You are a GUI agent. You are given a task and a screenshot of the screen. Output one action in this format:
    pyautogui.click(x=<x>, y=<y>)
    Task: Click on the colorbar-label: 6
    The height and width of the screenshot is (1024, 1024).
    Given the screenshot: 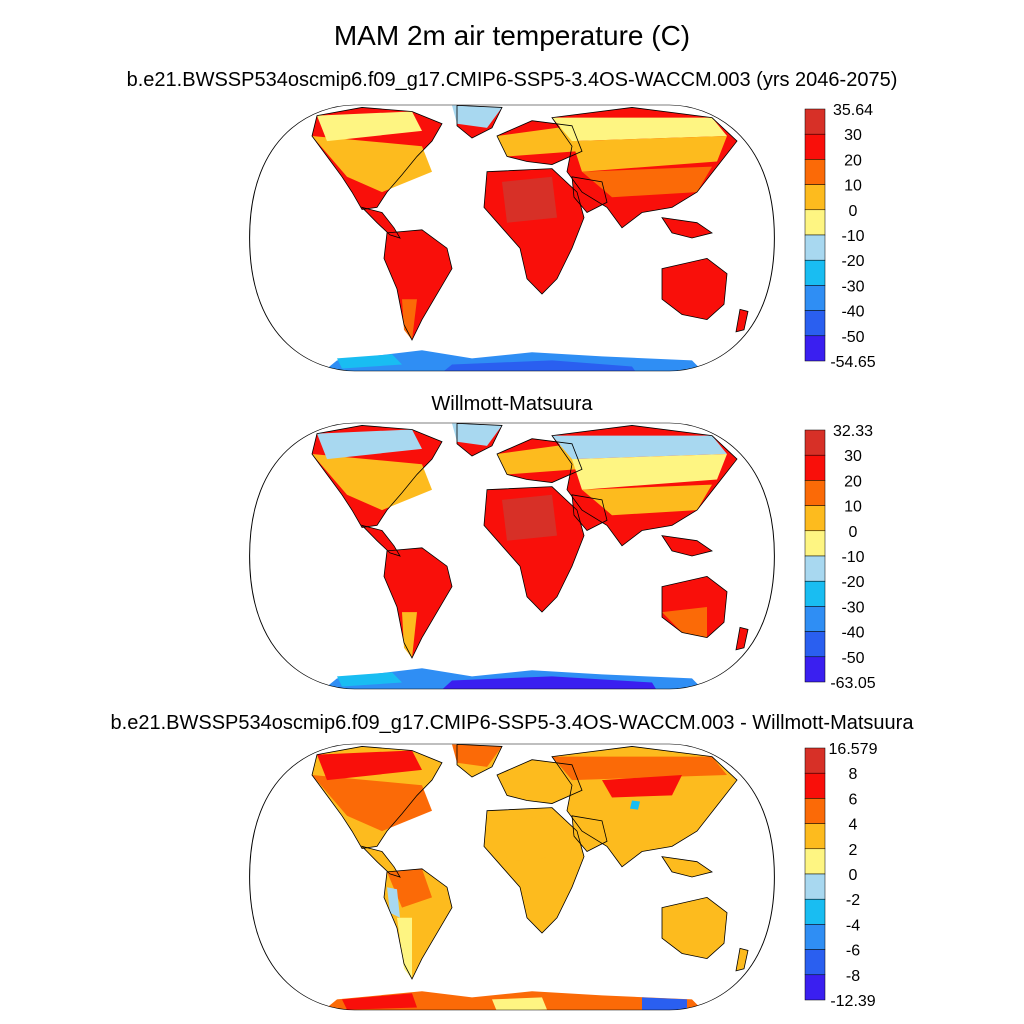 What is the action you would take?
    pyautogui.click(x=853, y=799)
    